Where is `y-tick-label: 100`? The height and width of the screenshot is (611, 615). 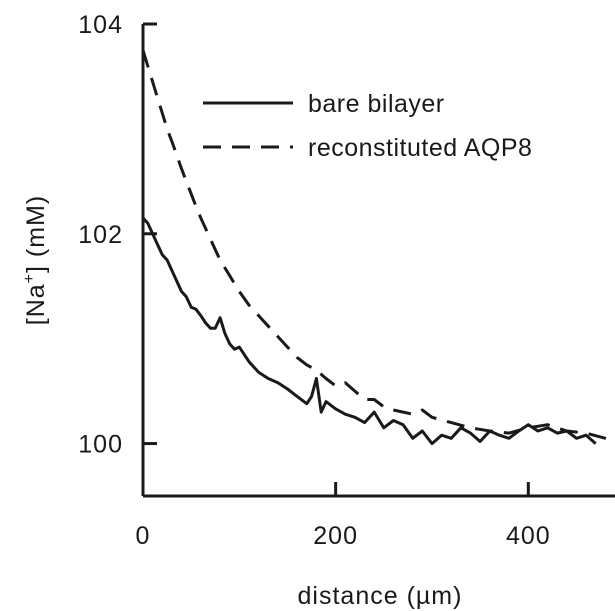
y-tick-label: 100 is located at coordinates (100, 445).